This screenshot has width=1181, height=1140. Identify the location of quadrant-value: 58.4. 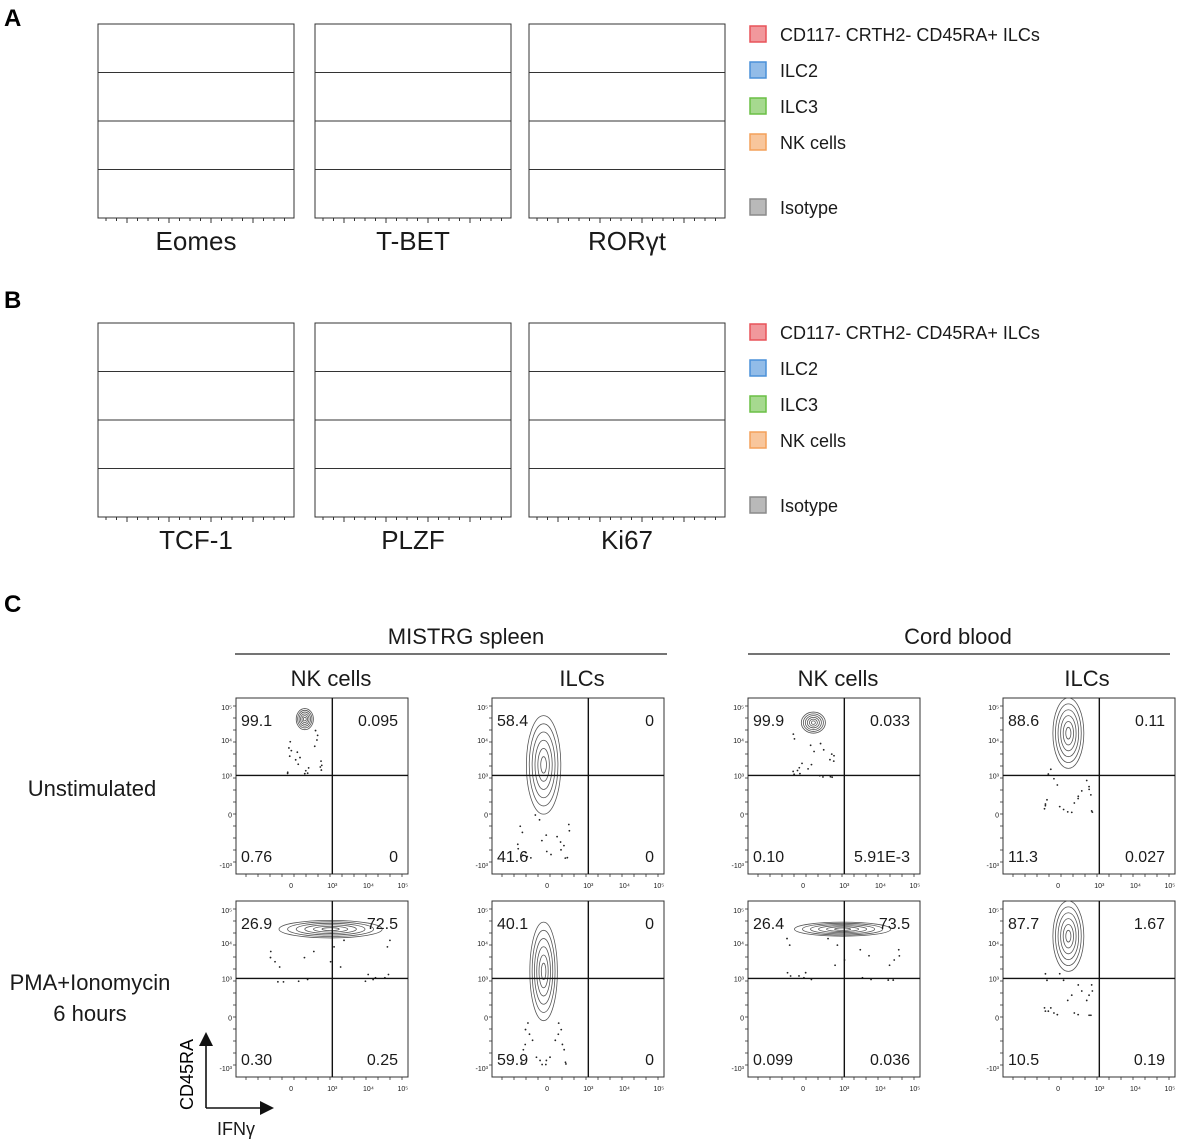
(512, 721).